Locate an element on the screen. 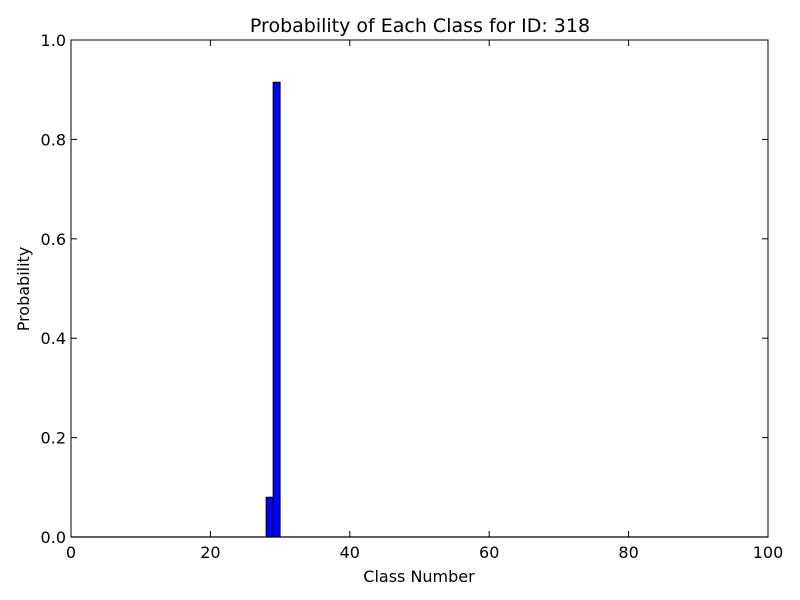 This screenshot has width=800, height=600. y-tick-label: 0.4 is located at coordinates (53, 338).